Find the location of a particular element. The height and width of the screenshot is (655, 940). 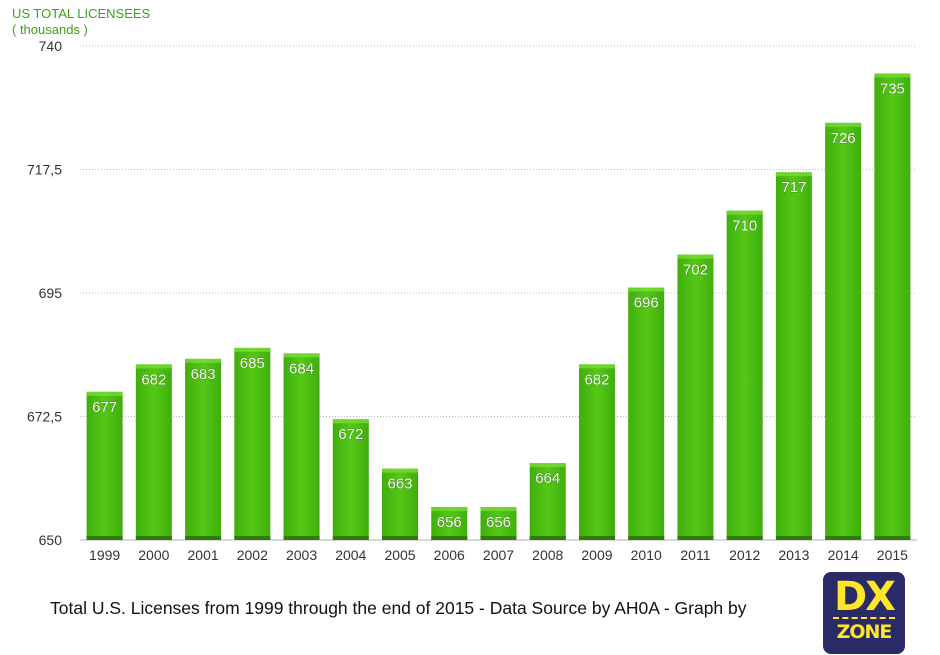

bar-group-1999: 677 is located at coordinates (104, 465).